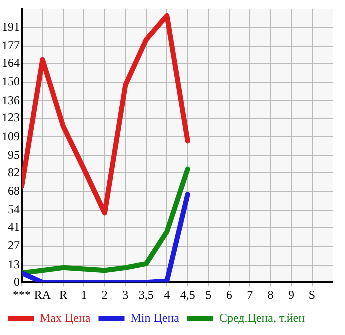  I want to click on y-tick-label: 150, so click(11, 81).